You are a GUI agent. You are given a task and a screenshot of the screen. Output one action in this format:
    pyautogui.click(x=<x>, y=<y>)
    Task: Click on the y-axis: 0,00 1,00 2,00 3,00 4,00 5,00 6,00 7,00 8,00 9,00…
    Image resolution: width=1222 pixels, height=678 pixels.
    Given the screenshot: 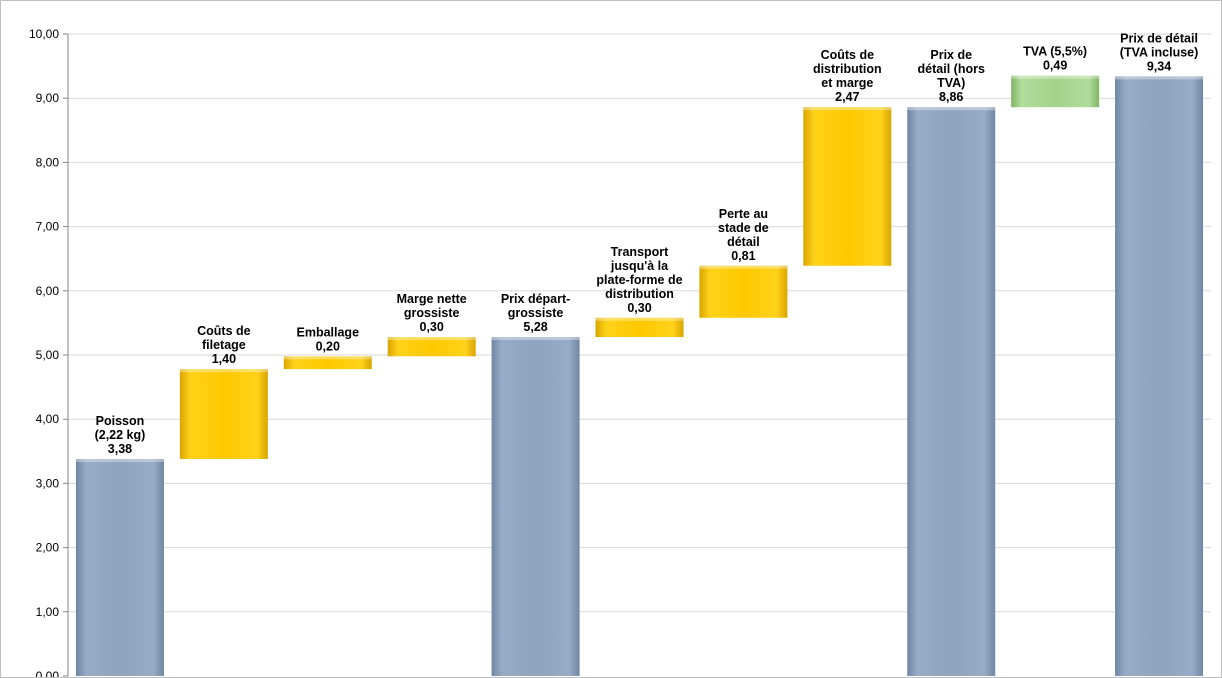 What is the action you would take?
    pyautogui.click(x=49, y=352)
    